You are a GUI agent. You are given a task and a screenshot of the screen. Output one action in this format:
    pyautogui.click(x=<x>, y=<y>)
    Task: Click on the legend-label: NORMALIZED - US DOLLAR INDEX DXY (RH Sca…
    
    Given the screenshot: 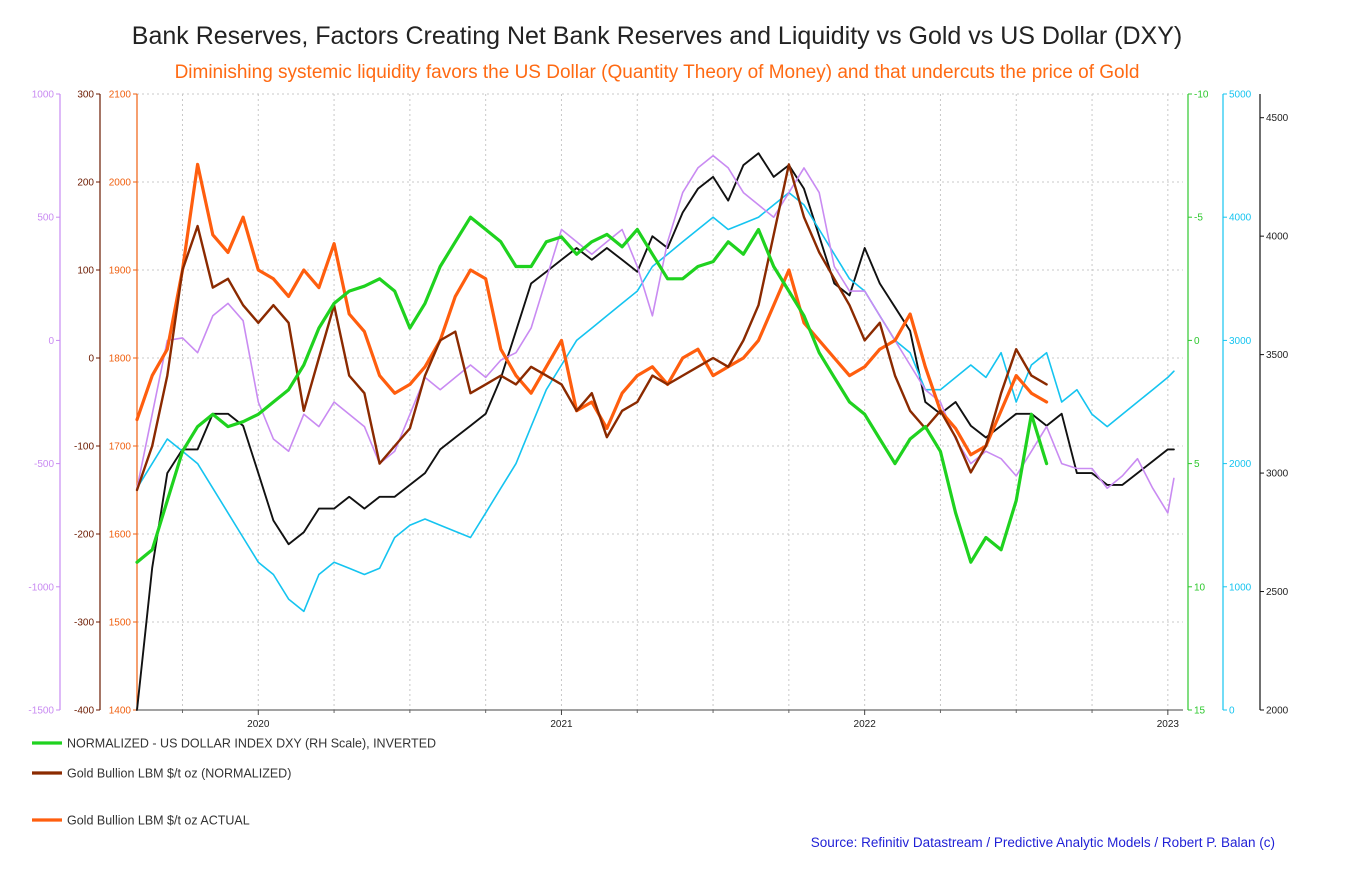 What is the action you would take?
    pyautogui.click(x=251, y=744)
    